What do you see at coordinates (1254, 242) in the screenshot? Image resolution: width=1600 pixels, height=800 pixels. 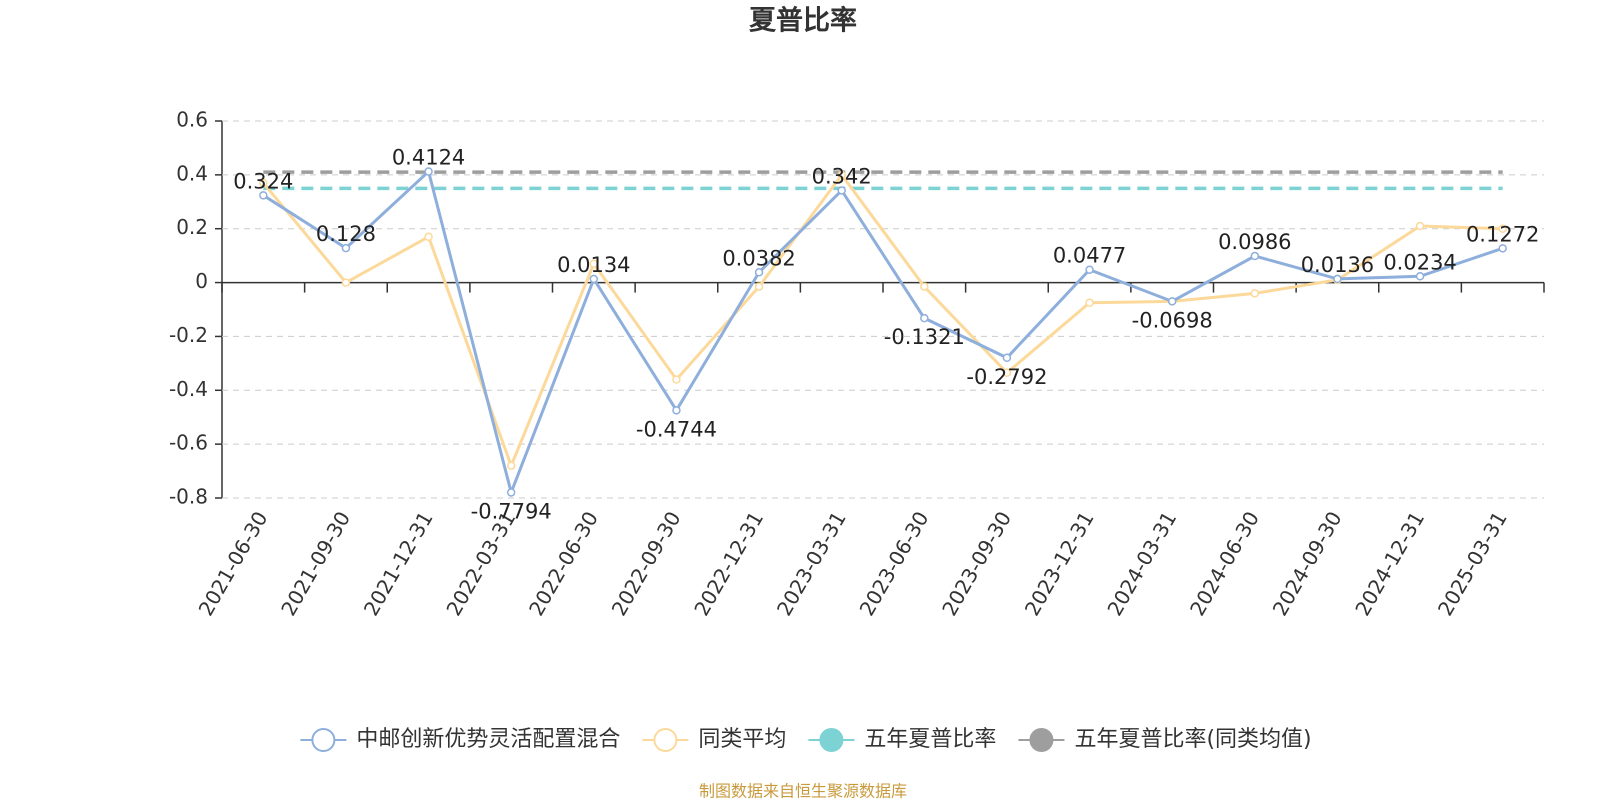 I see `data-label: 0.0986` at bounding box center [1254, 242].